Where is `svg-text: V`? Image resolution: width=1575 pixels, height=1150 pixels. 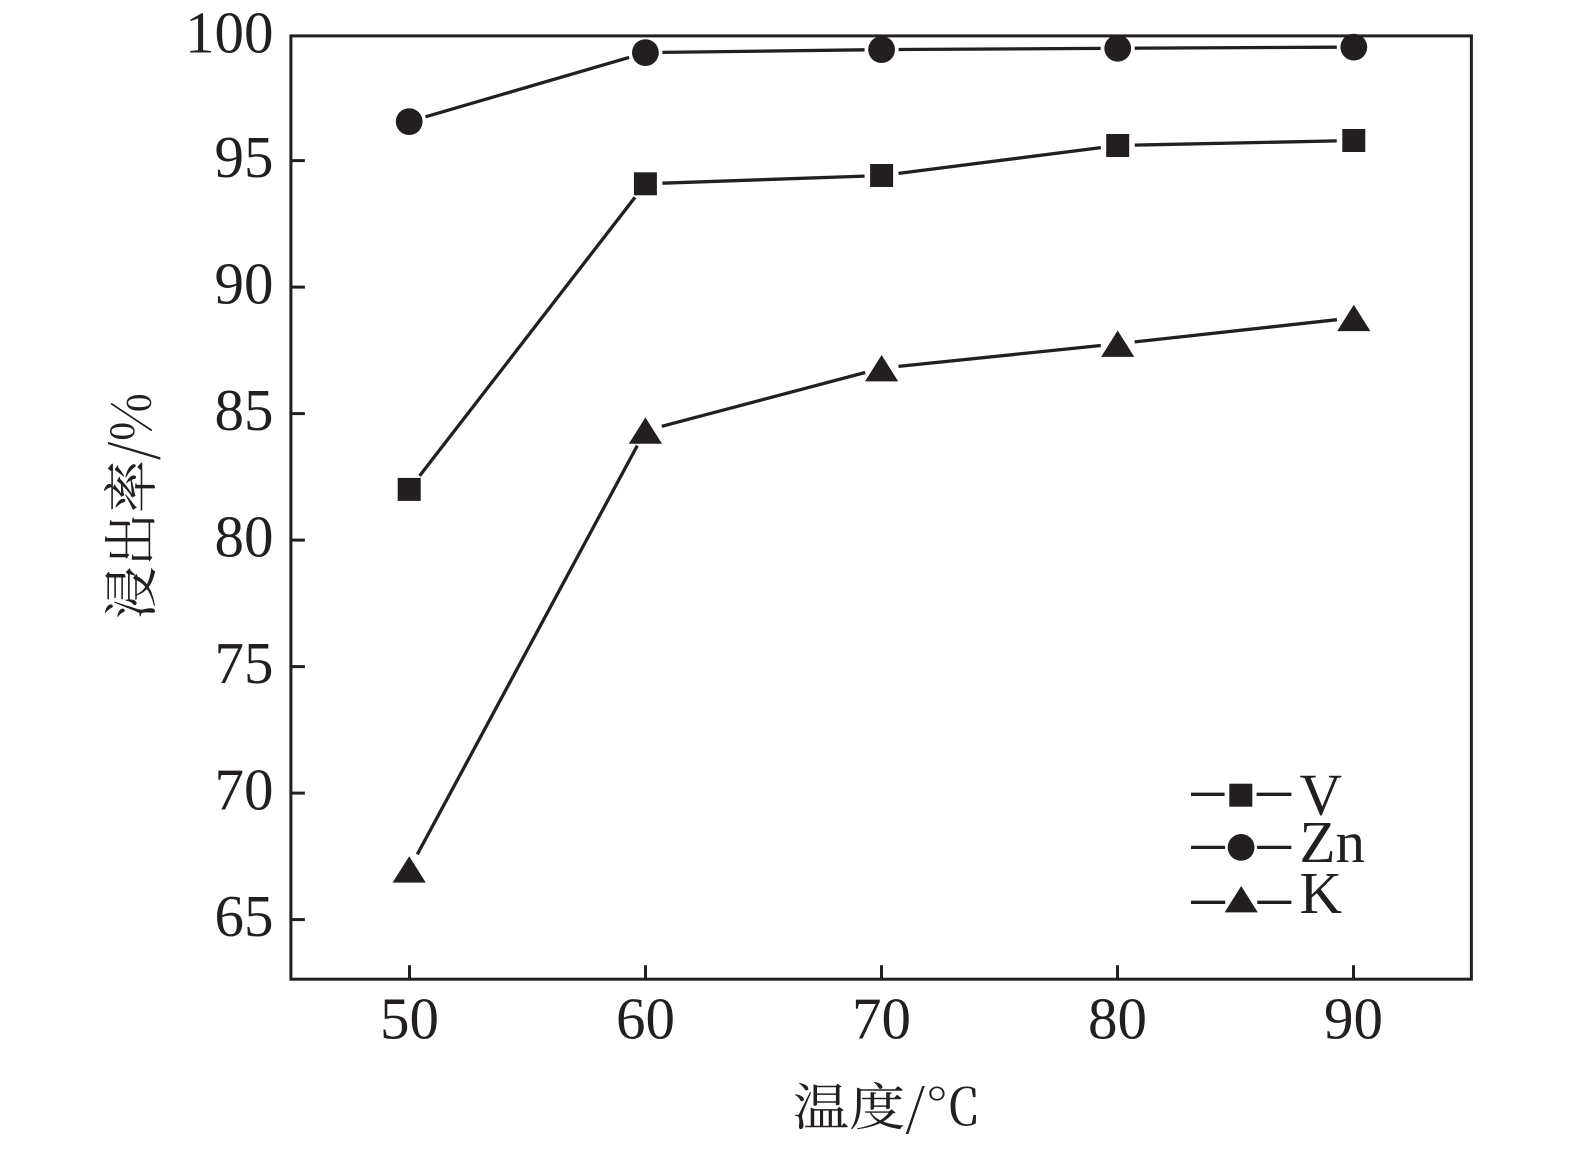
svg-text: V is located at coordinates (1321, 794).